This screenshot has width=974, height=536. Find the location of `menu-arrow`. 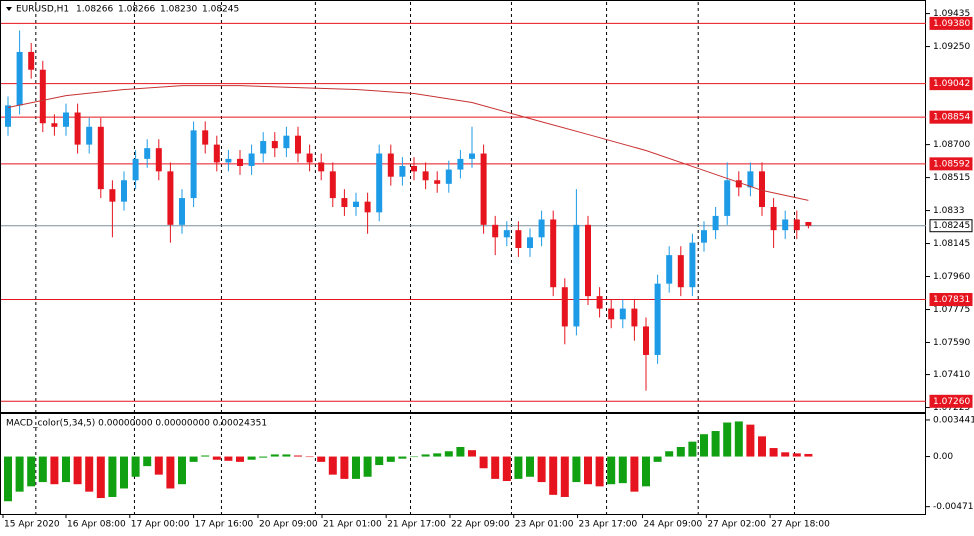

menu-arrow is located at coordinates (9, 9).